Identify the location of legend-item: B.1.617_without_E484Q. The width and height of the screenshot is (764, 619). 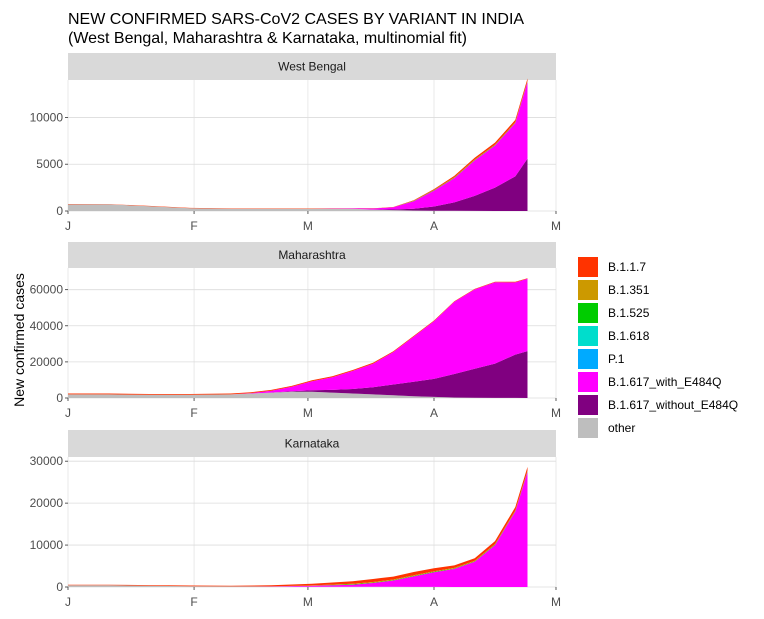
(658, 404).